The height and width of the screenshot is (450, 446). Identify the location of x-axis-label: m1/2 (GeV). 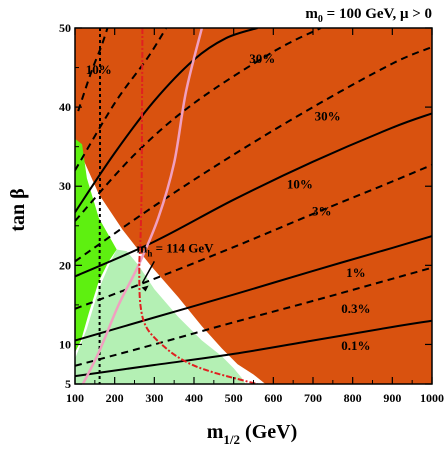
(252, 434).